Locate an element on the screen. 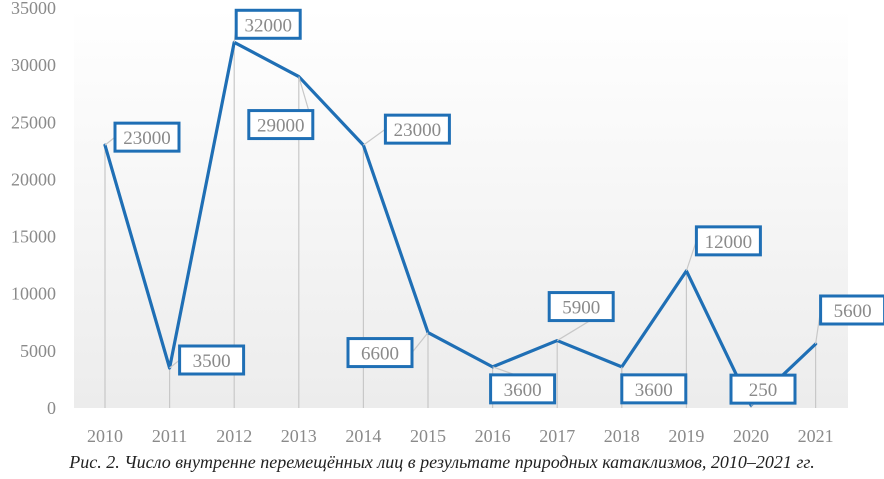  data-label: 250 is located at coordinates (763, 389).